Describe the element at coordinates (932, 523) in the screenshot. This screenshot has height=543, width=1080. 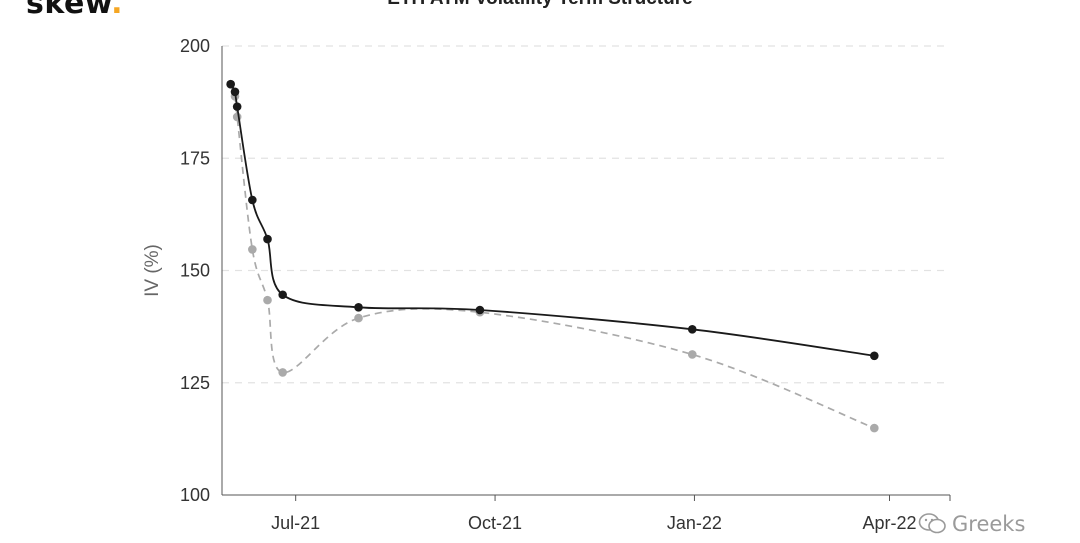
I see `wechat-icon` at that location.